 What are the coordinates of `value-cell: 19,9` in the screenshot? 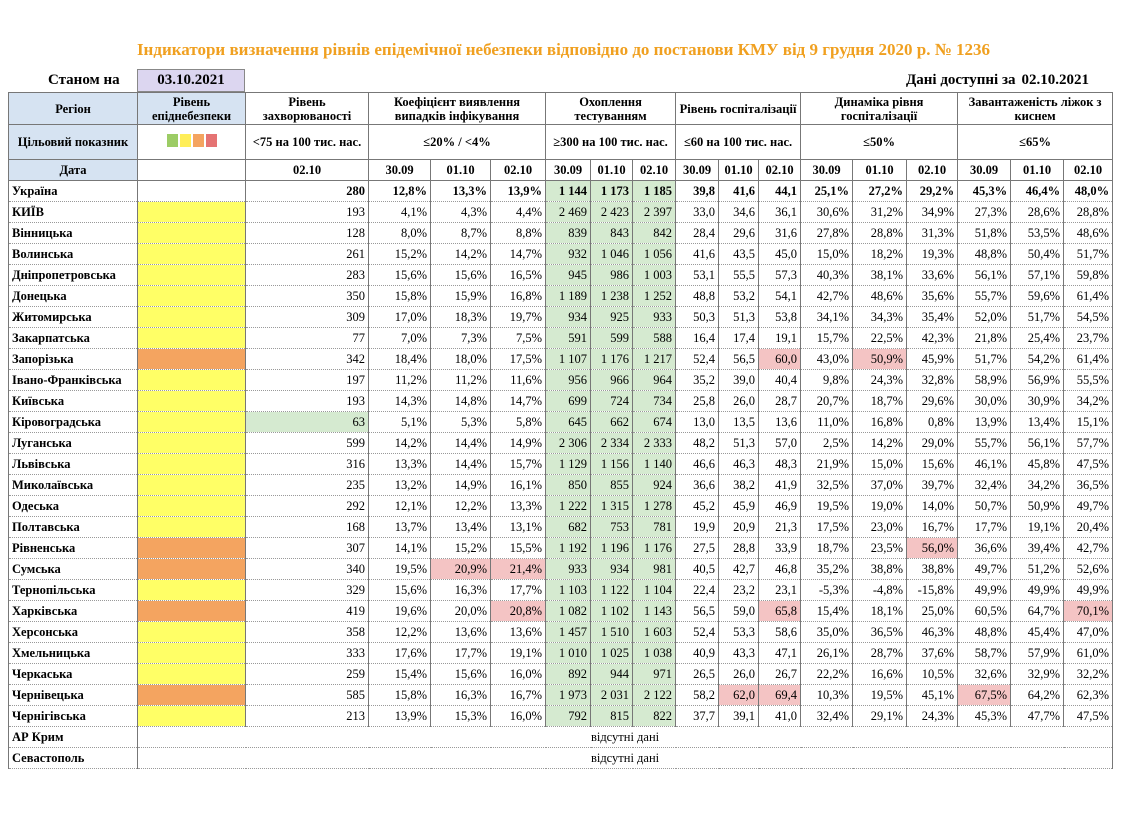 It's located at (697, 527).